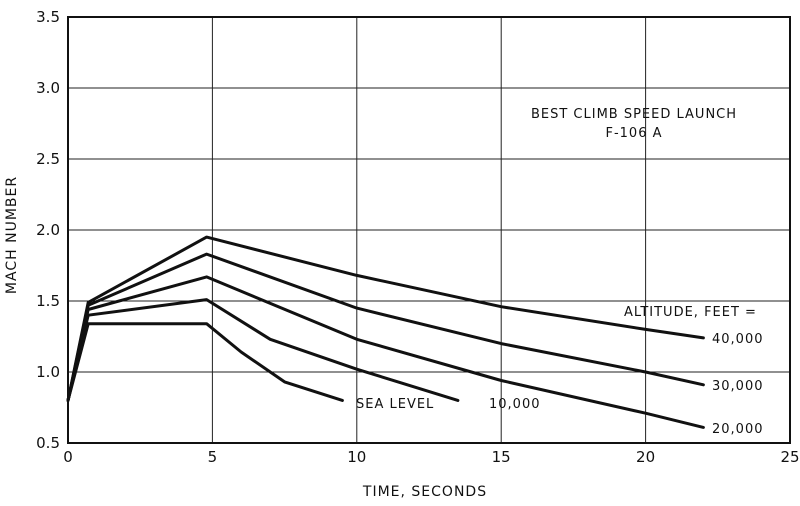 Image resolution: width=800 pixels, height=506 pixels. I want to click on x-tick-label: 5, so click(213, 457).